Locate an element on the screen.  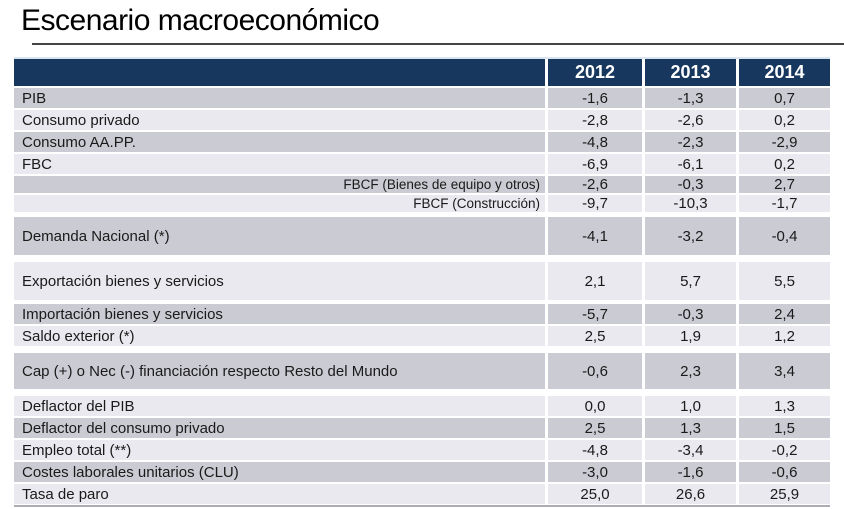
table-header-row: 2012 2013 2014 is located at coordinates (422, 71).